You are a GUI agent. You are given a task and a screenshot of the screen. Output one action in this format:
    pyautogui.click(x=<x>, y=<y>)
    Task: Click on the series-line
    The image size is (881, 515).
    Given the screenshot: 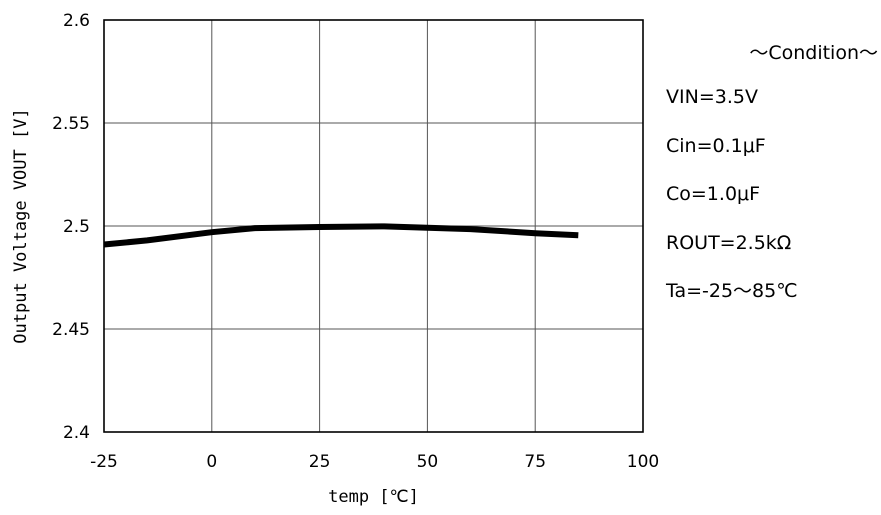 What is the action you would take?
    pyautogui.click(x=341, y=235)
    